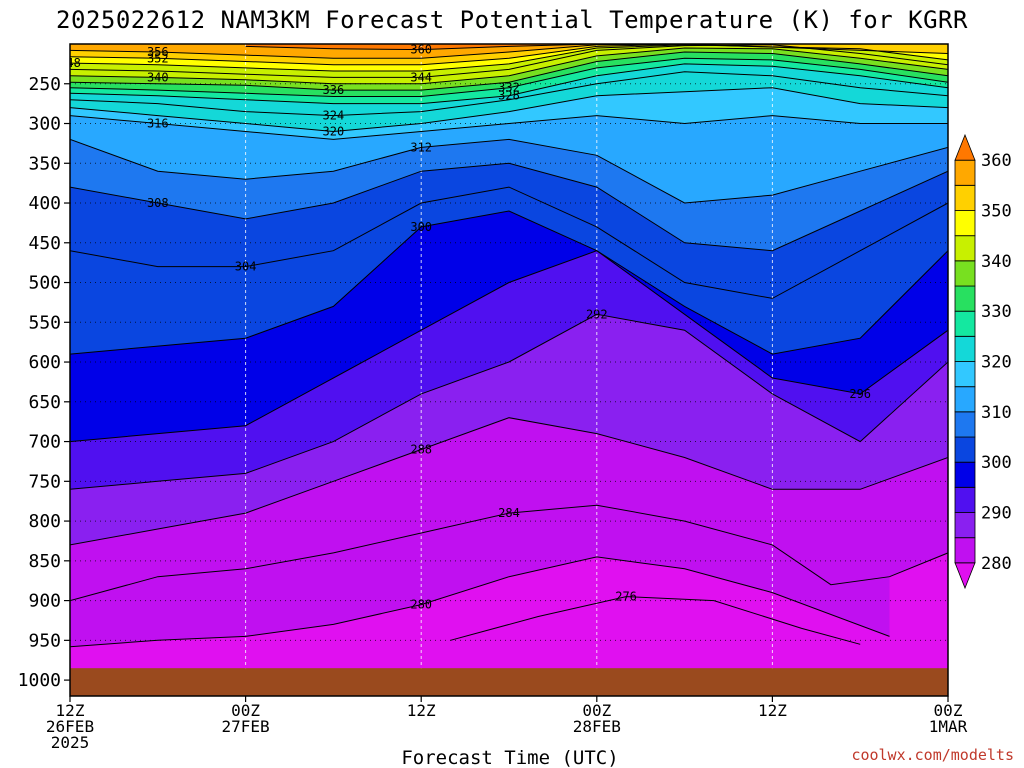  Describe the element at coordinates (334, 116) in the screenshot. I see `contour-label-324: 324` at that location.